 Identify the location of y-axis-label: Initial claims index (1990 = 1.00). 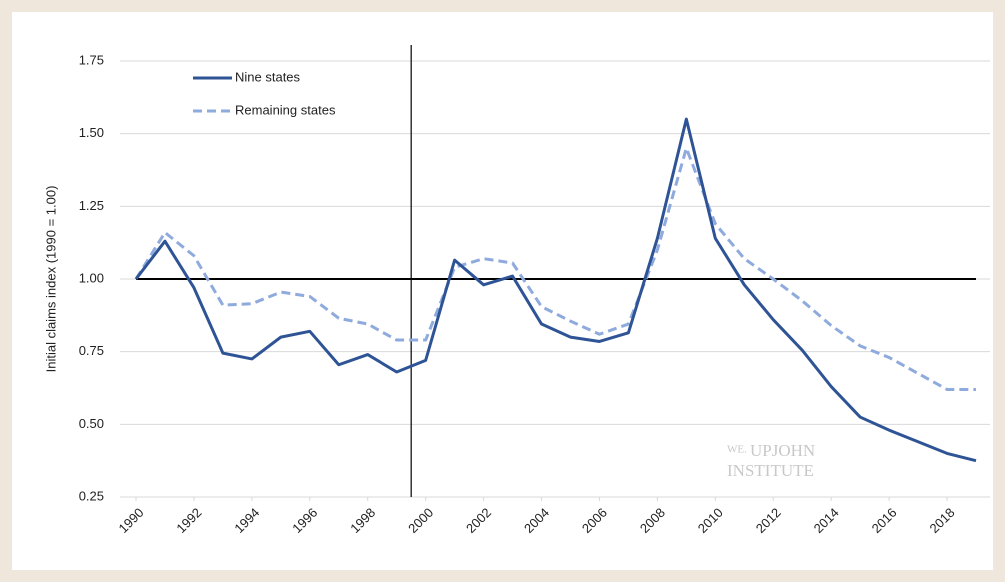
(50, 279).